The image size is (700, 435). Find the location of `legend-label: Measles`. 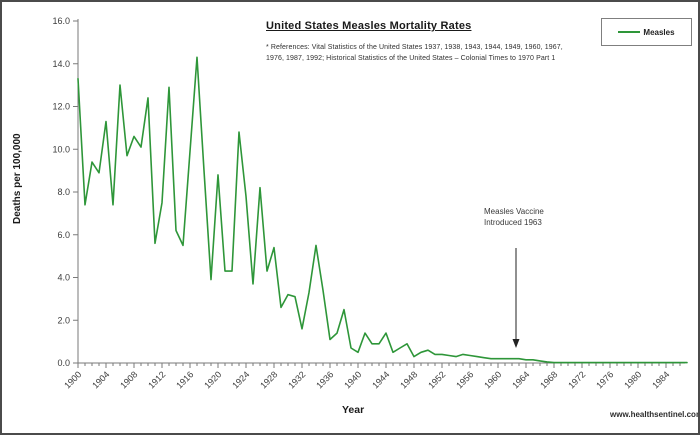

legend-label: Measles is located at coordinates (659, 32).